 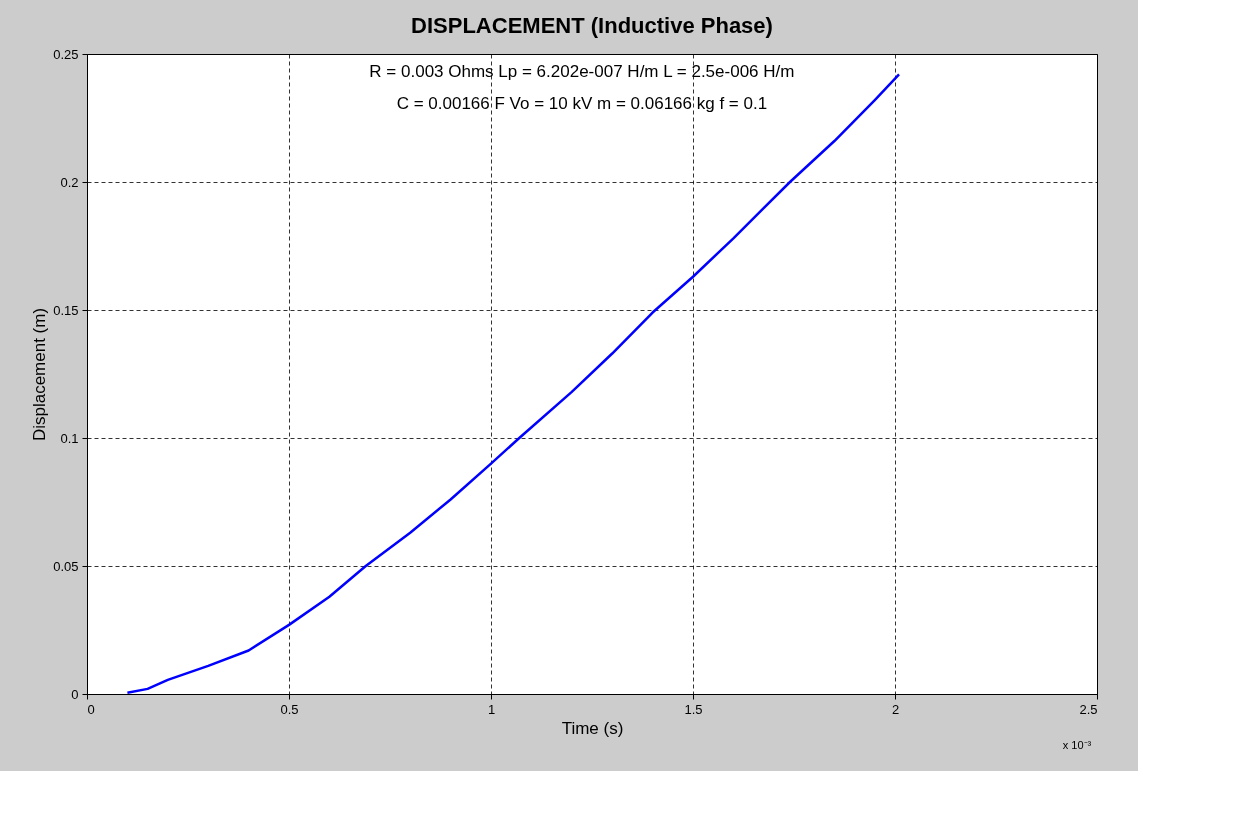 I want to click on text: x 10⁻³, so click(x=1077, y=745).